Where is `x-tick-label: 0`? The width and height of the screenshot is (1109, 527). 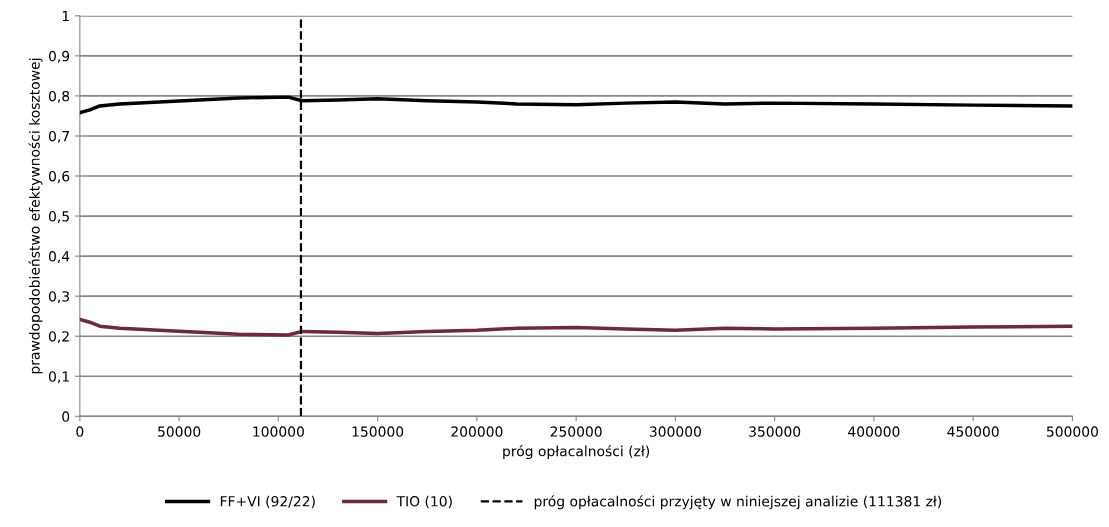
x-tick-label: 0 is located at coordinates (80, 431).